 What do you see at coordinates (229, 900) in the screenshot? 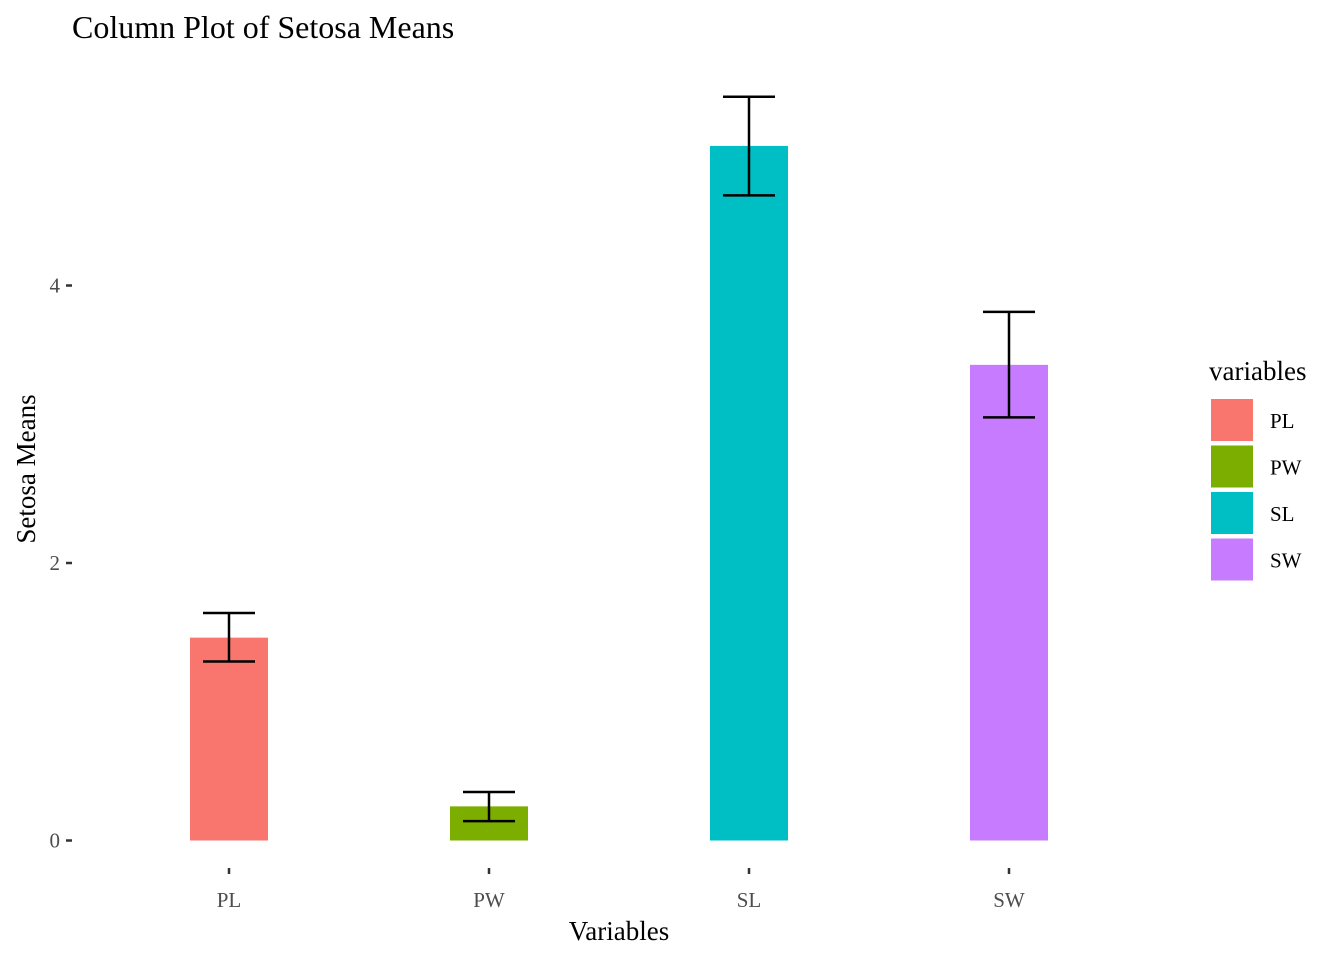
I see `x-tick-label: PL` at bounding box center [229, 900].